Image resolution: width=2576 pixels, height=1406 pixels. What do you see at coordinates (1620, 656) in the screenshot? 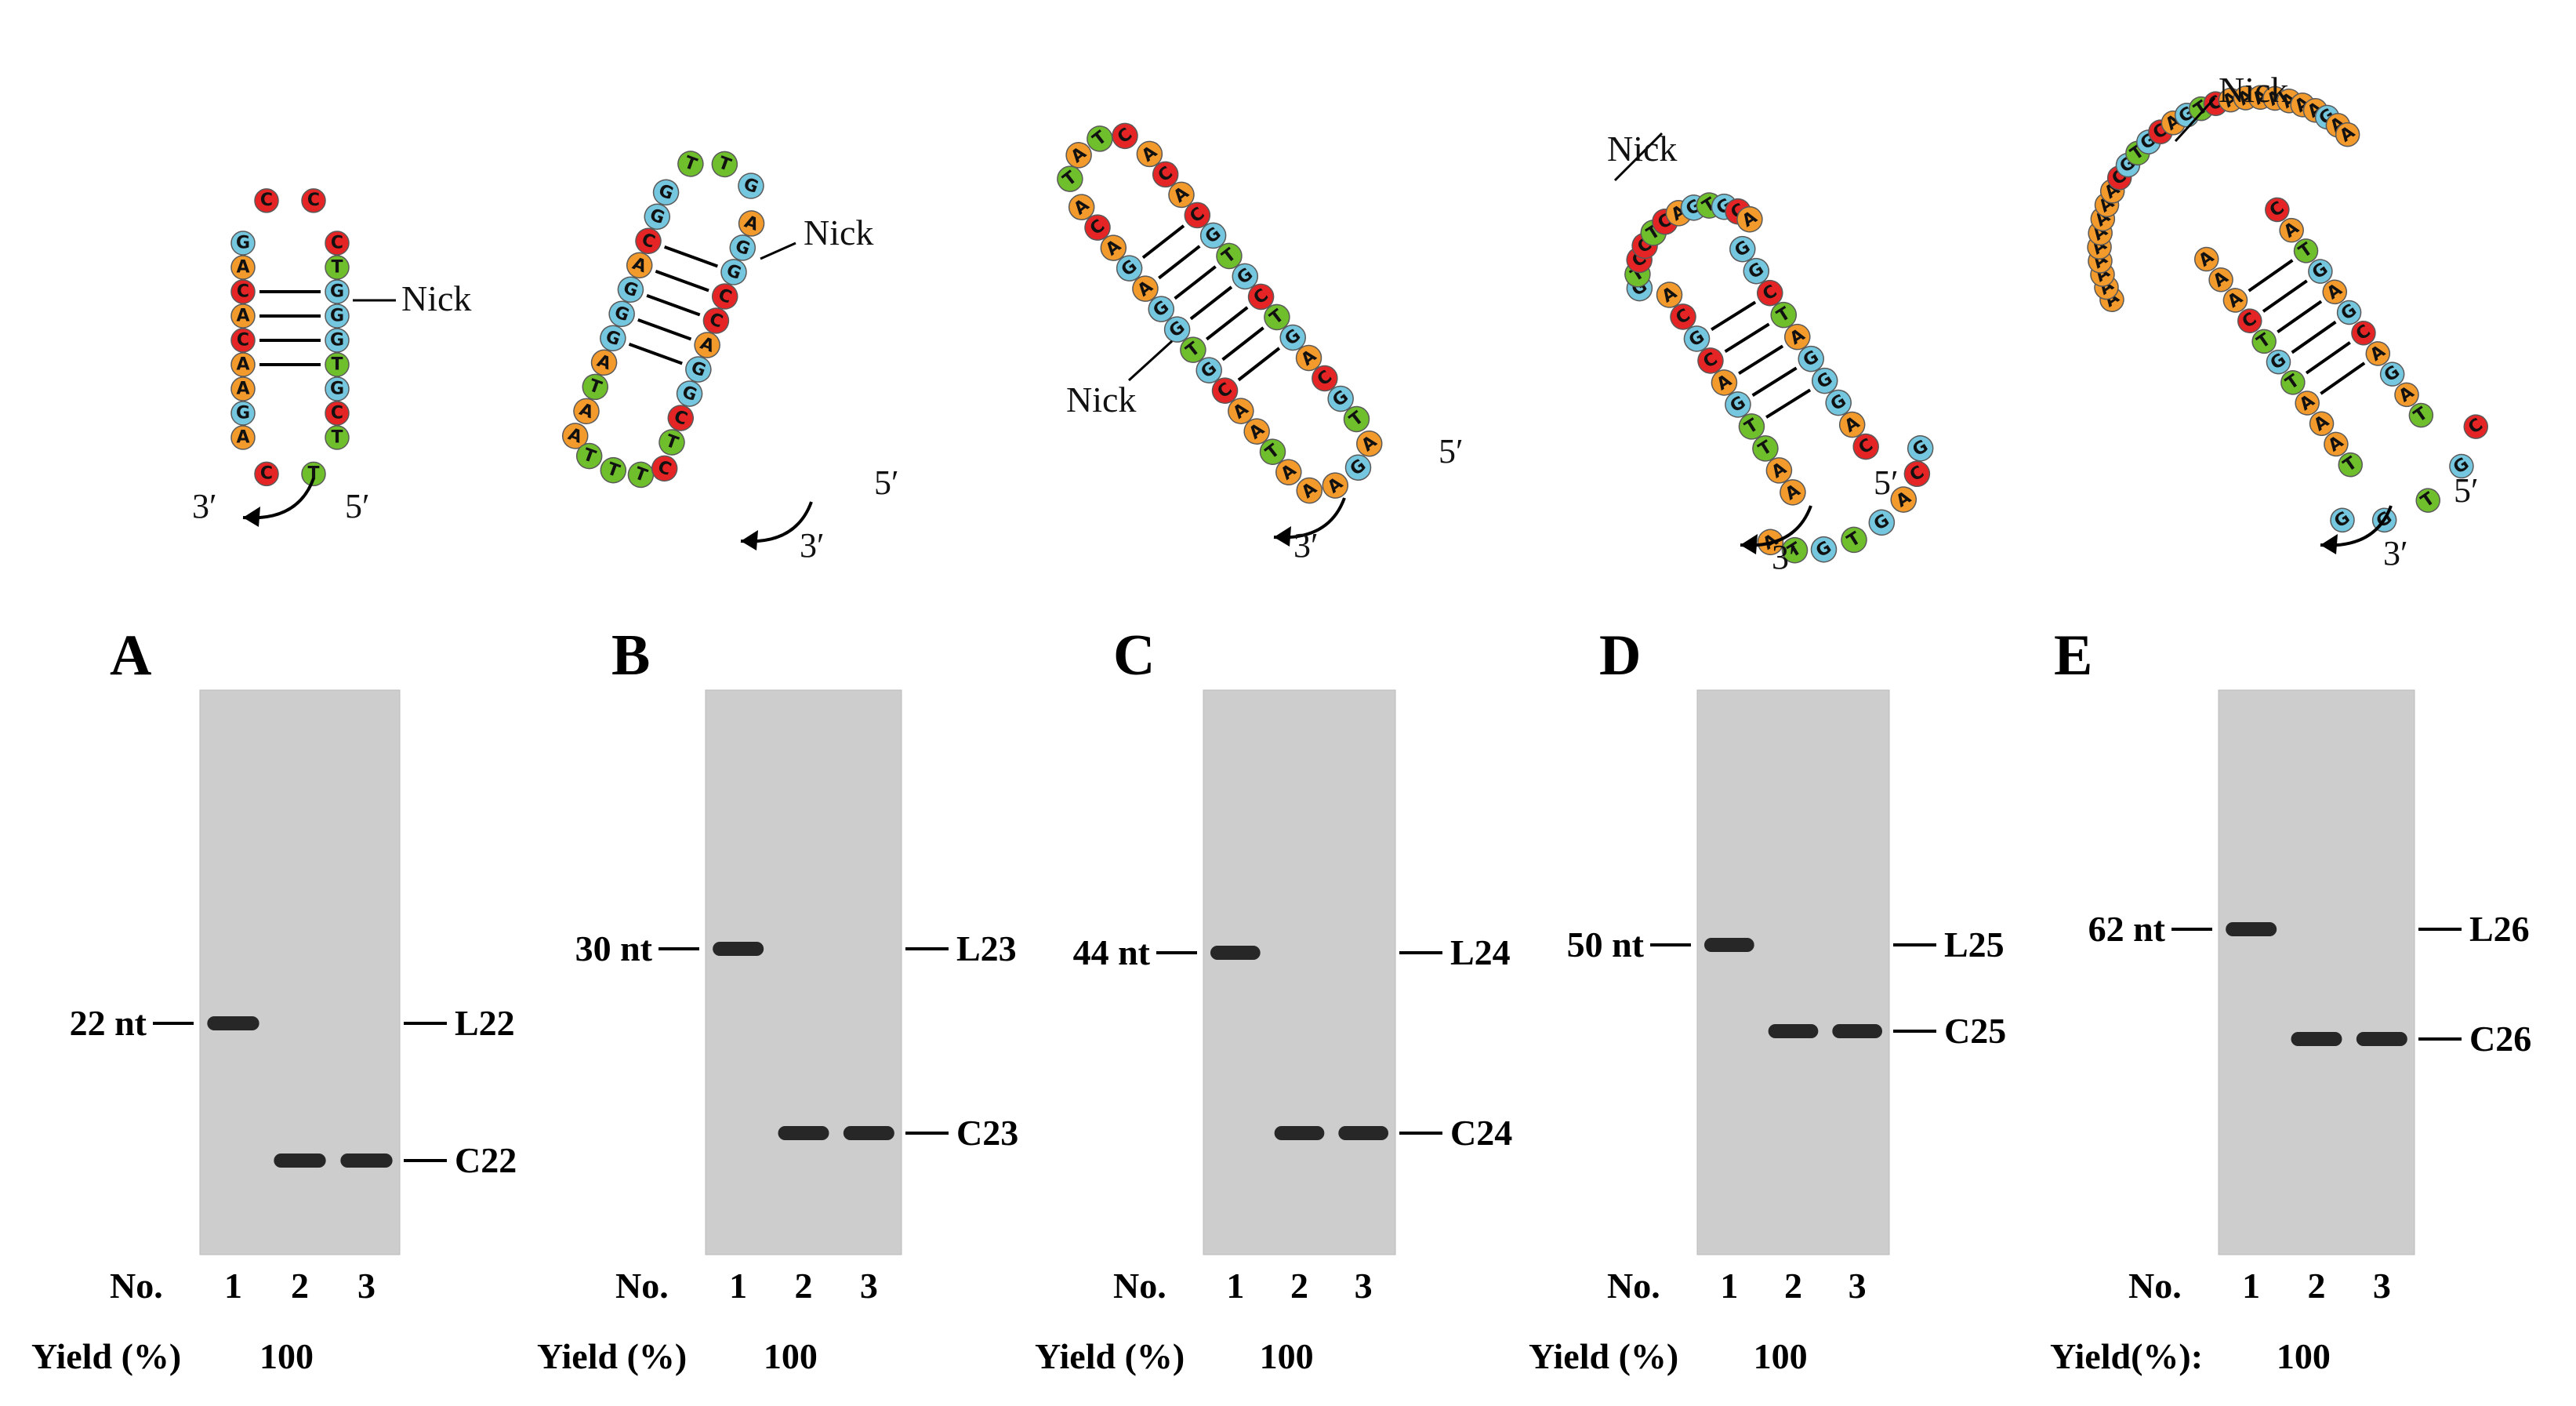
I see `panel-letter: D` at bounding box center [1620, 656].